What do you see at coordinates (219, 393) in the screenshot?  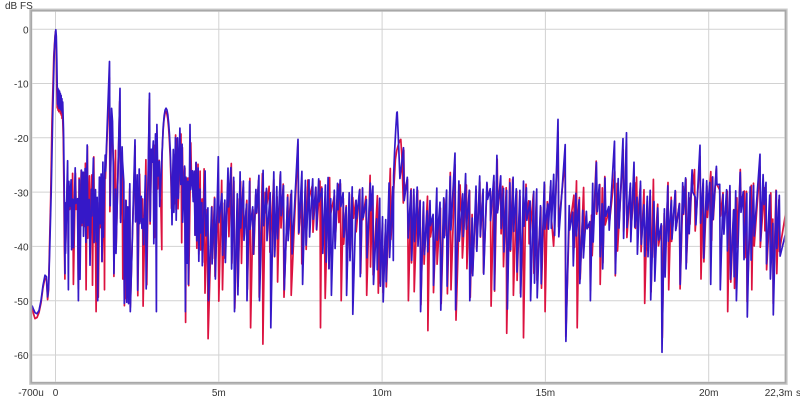 I see `svg-text: 5m` at bounding box center [219, 393].